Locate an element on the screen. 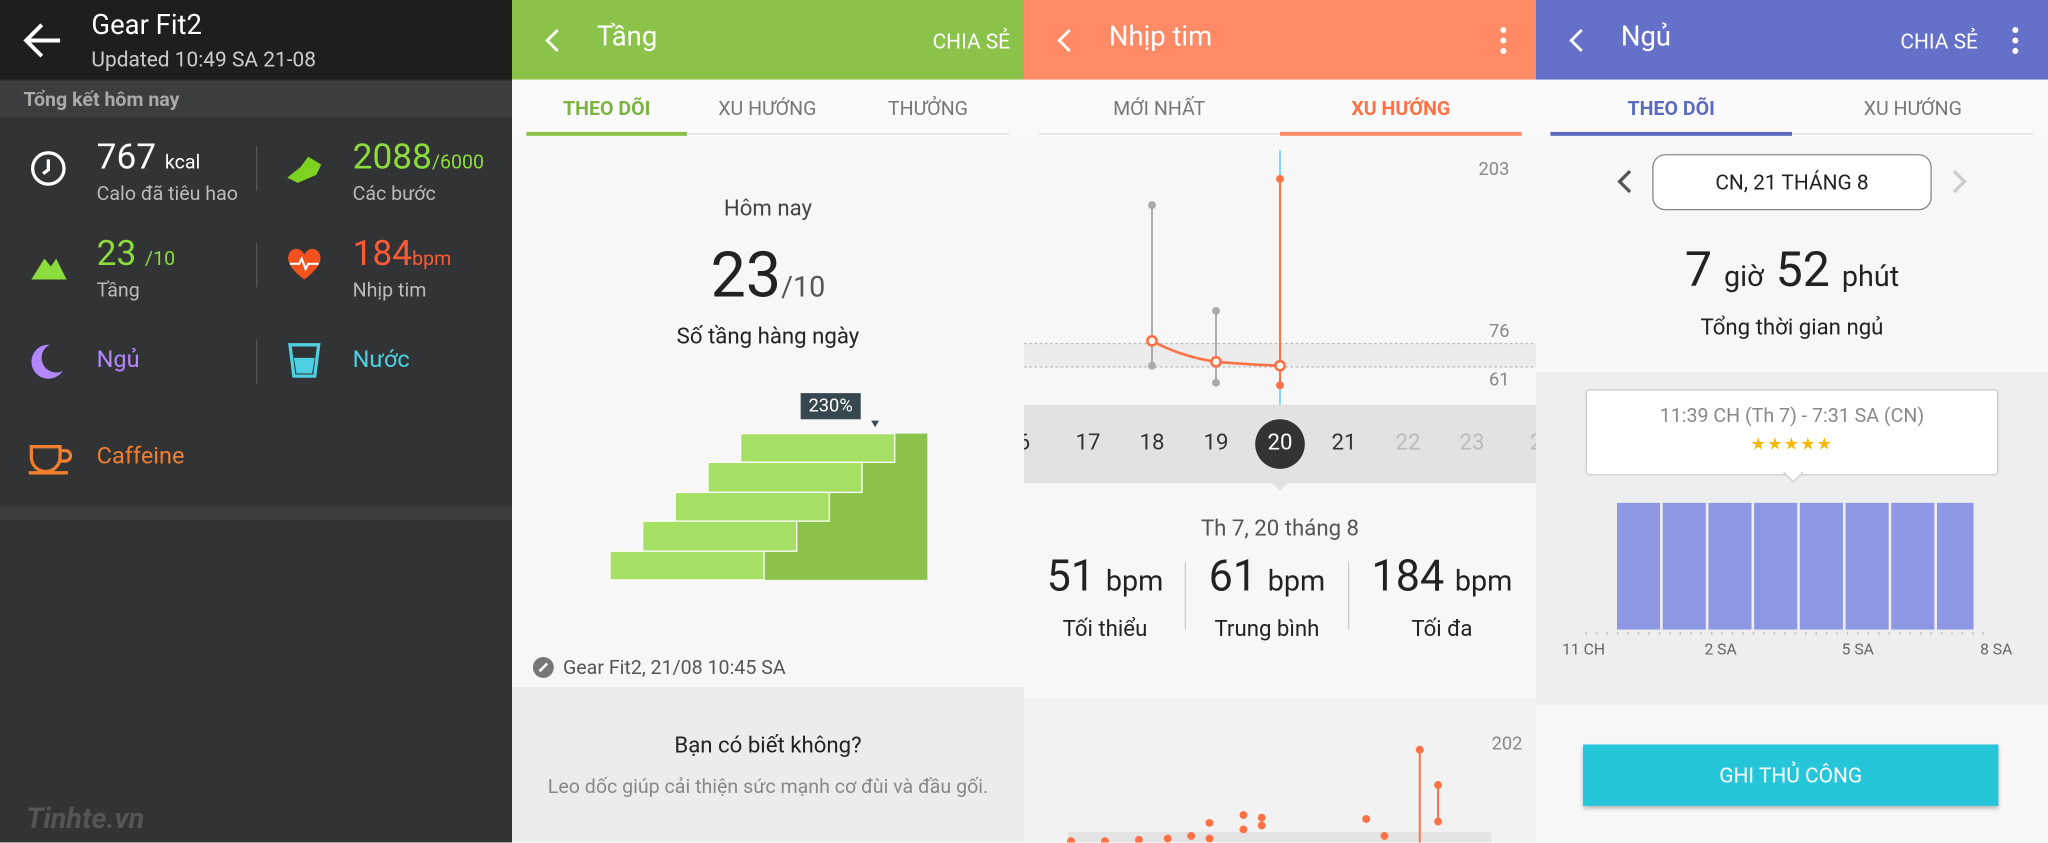  tab: MỚI NHẤT is located at coordinates (1159, 108).